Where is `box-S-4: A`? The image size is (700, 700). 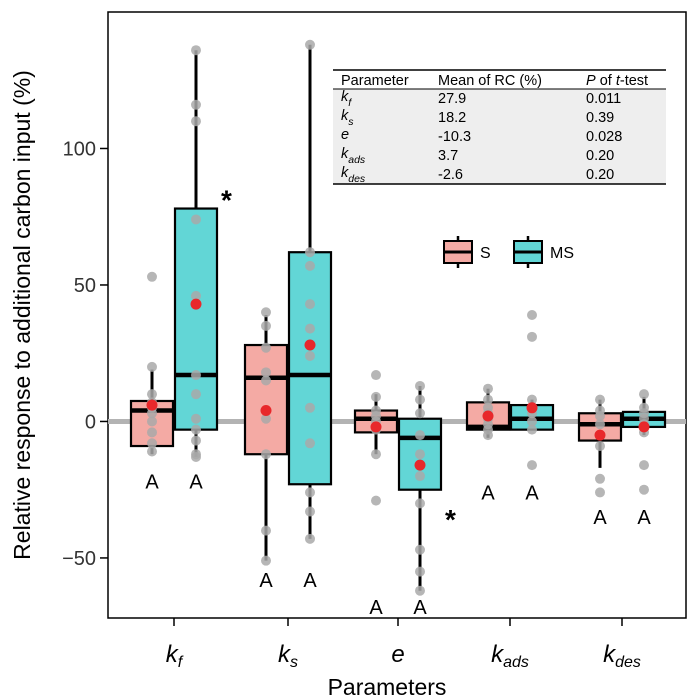
box-S-4: A is located at coordinates (600, 461).